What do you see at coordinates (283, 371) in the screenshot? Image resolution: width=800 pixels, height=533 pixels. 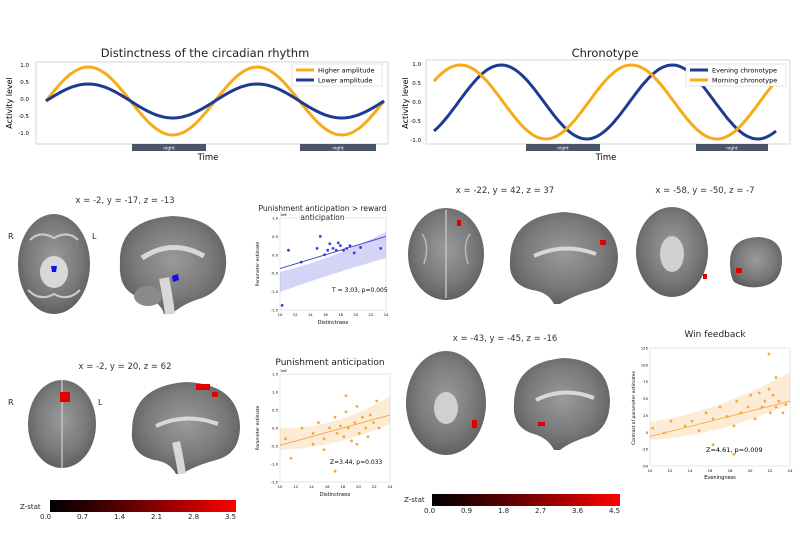 I see `y-exponent: 1e6` at bounding box center [283, 371].